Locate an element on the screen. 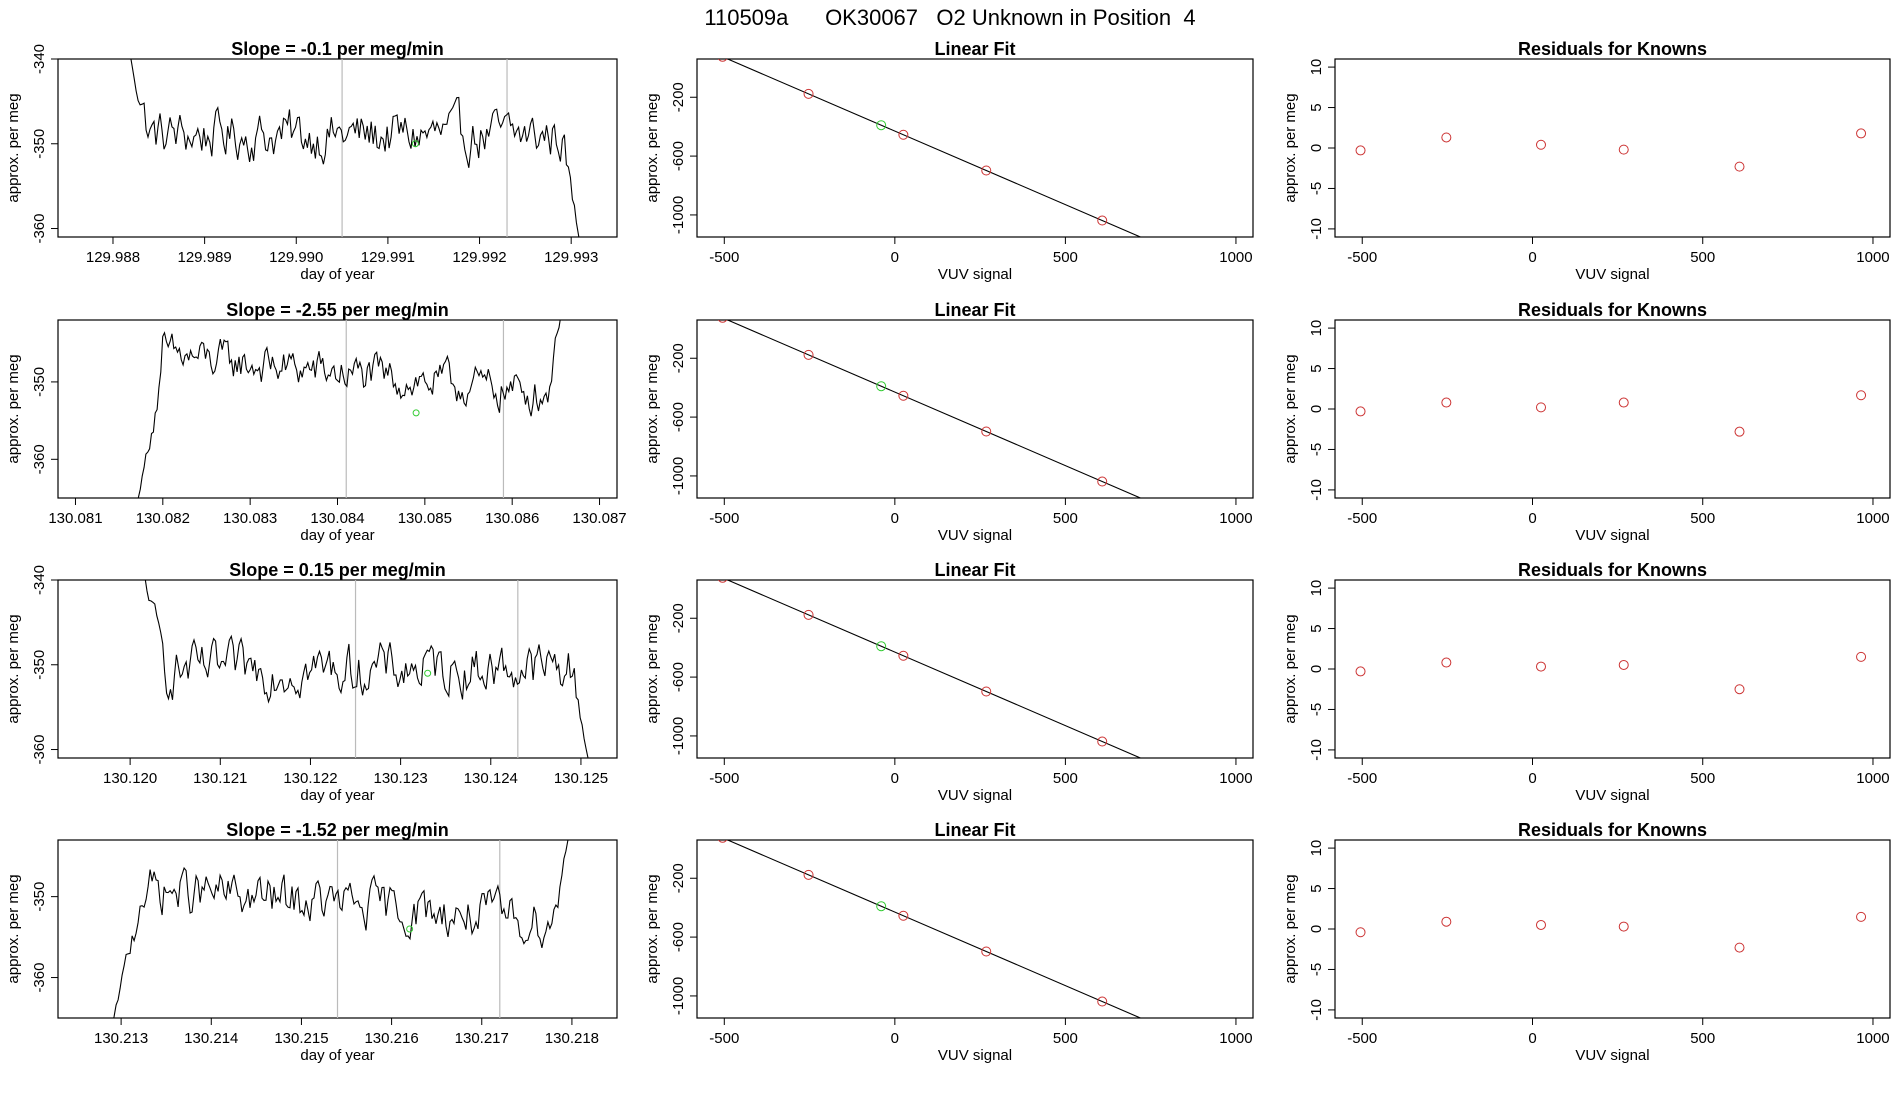 The height and width of the screenshot is (1105, 1900). y-tick-label: 0 is located at coordinates (1316, 148).